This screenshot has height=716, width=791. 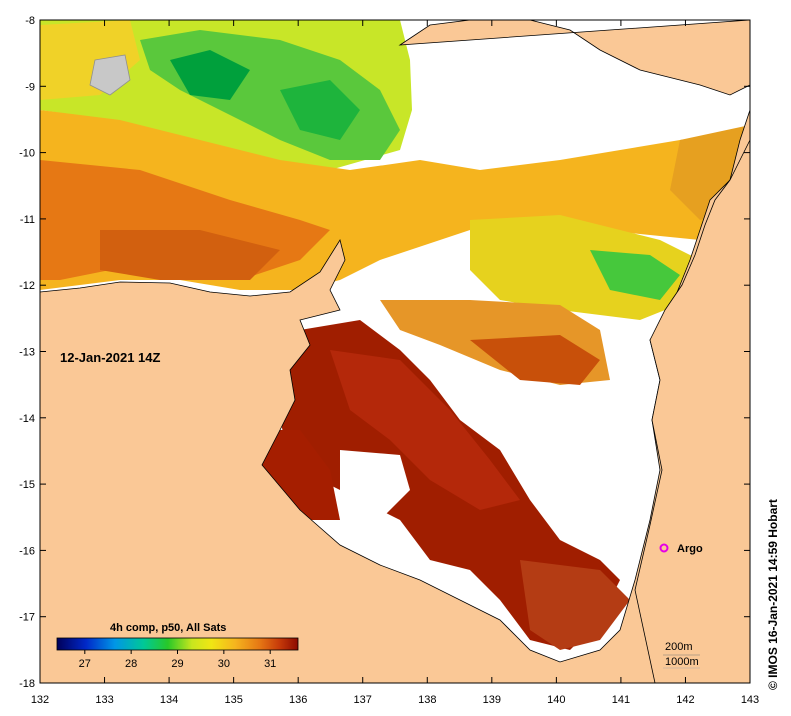 I want to click on colorbar: 4h comp, p50, All Sats 27 28 29 30 31, so click(x=177, y=646).